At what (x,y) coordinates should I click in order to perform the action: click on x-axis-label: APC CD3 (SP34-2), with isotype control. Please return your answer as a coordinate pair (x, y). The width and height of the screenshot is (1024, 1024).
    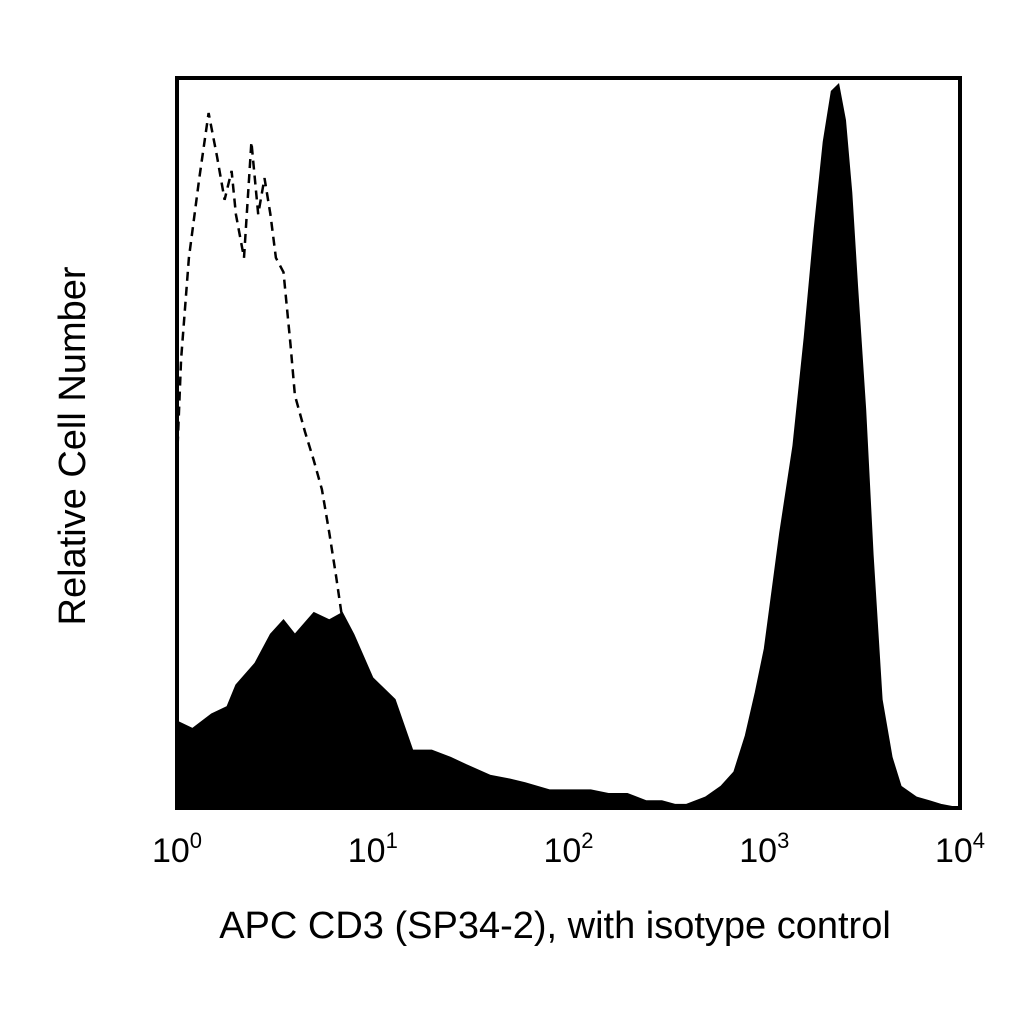
    Looking at the image, I should click on (555, 926).